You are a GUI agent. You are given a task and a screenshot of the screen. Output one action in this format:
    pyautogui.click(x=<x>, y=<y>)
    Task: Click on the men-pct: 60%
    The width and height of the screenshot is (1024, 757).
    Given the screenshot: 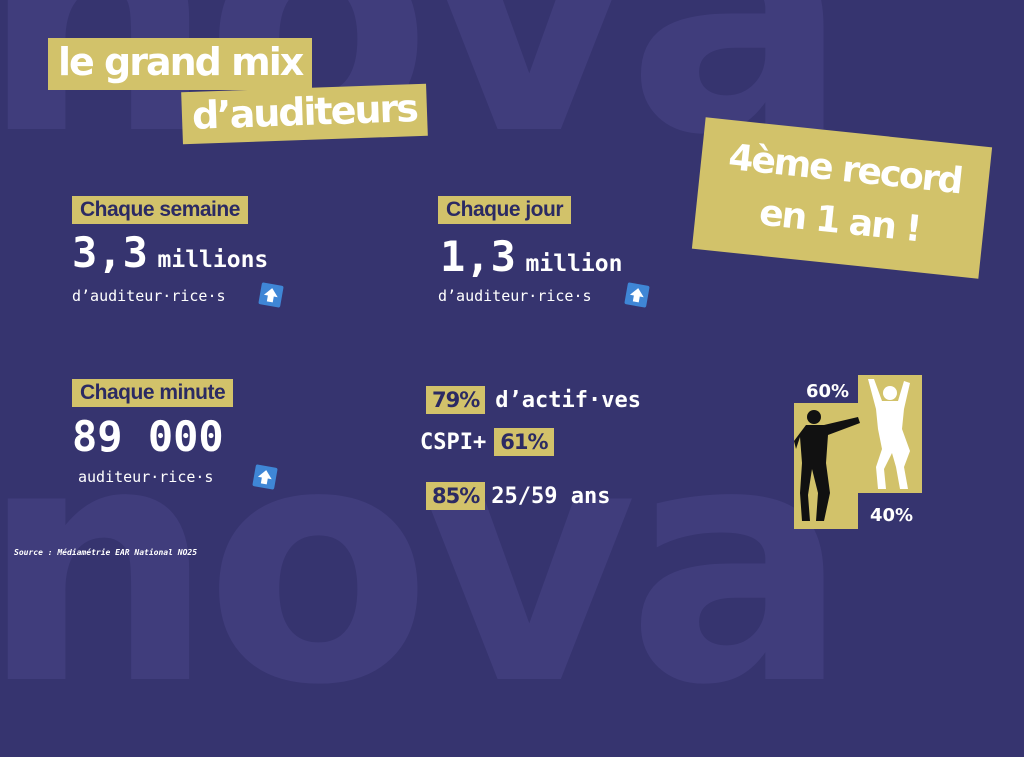 What is the action you would take?
    pyautogui.click(x=828, y=391)
    